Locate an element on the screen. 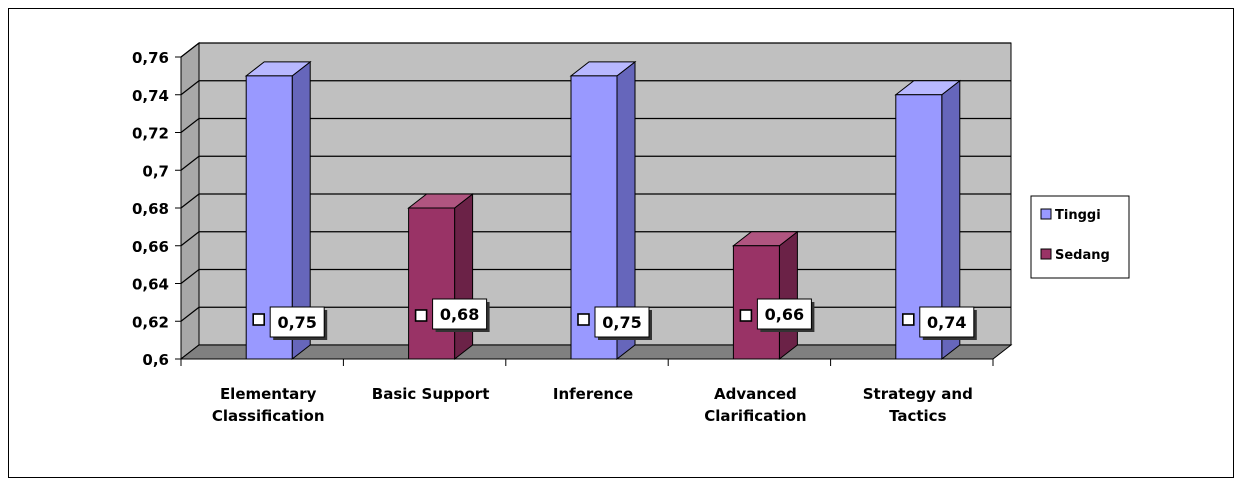 This screenshot has width=1246, height=478. y-tick-label: 0,66 is located at coordinates (150, 247).